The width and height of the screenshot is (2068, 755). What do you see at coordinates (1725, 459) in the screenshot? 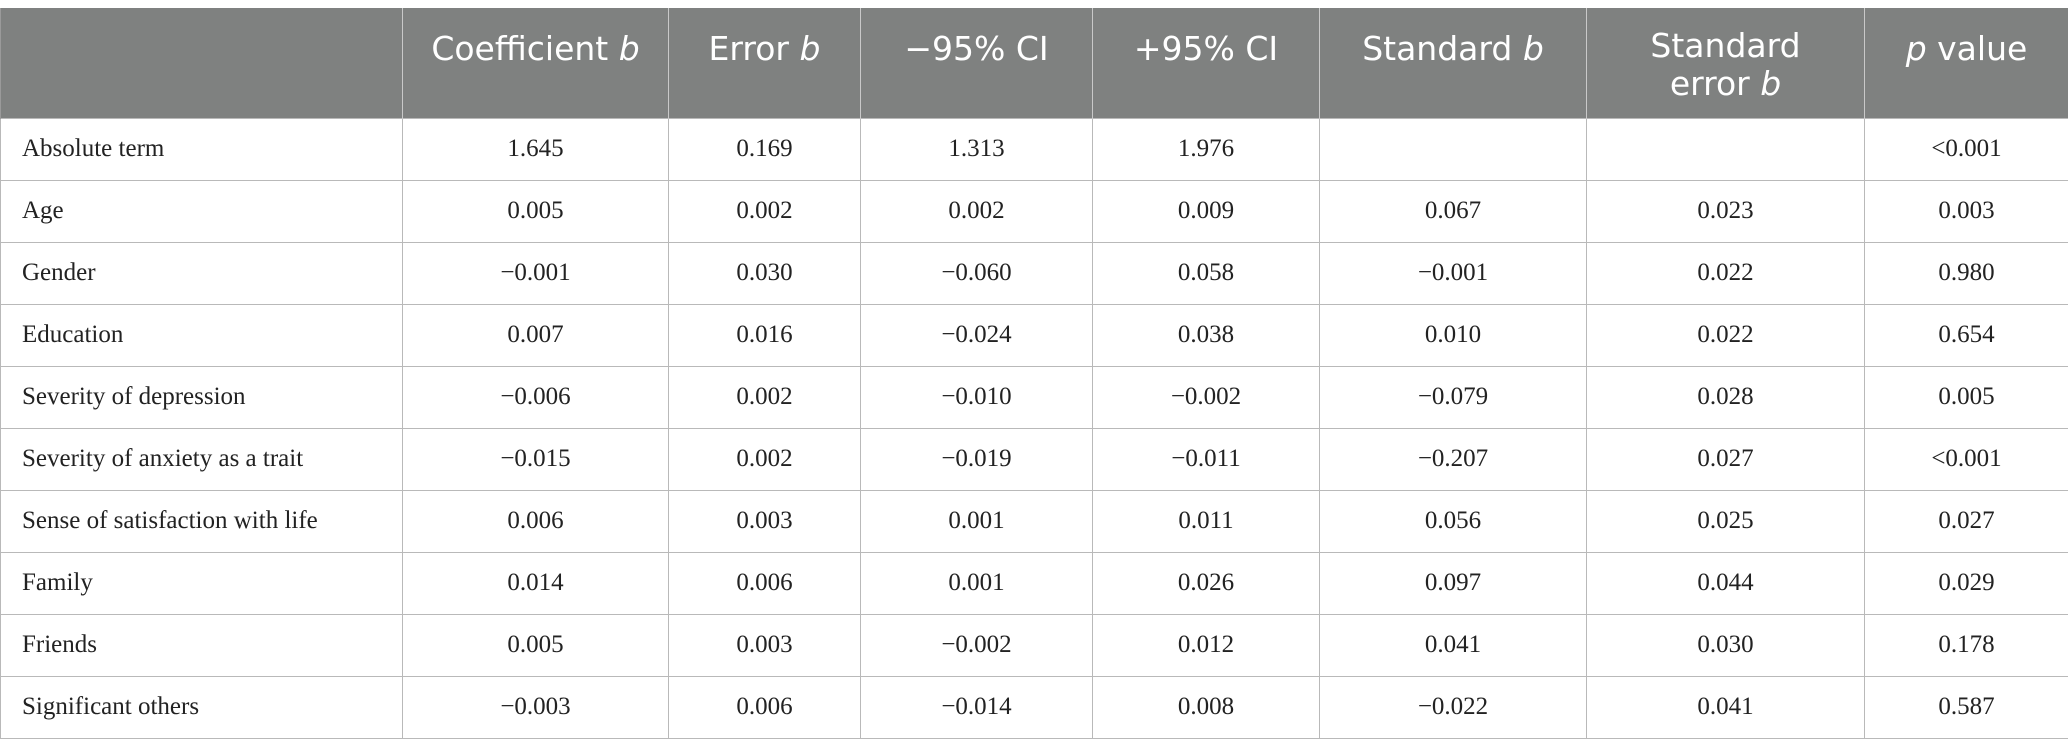
I see `cell-standard-error-b: 0.027` at bounding box center [1725, 459].